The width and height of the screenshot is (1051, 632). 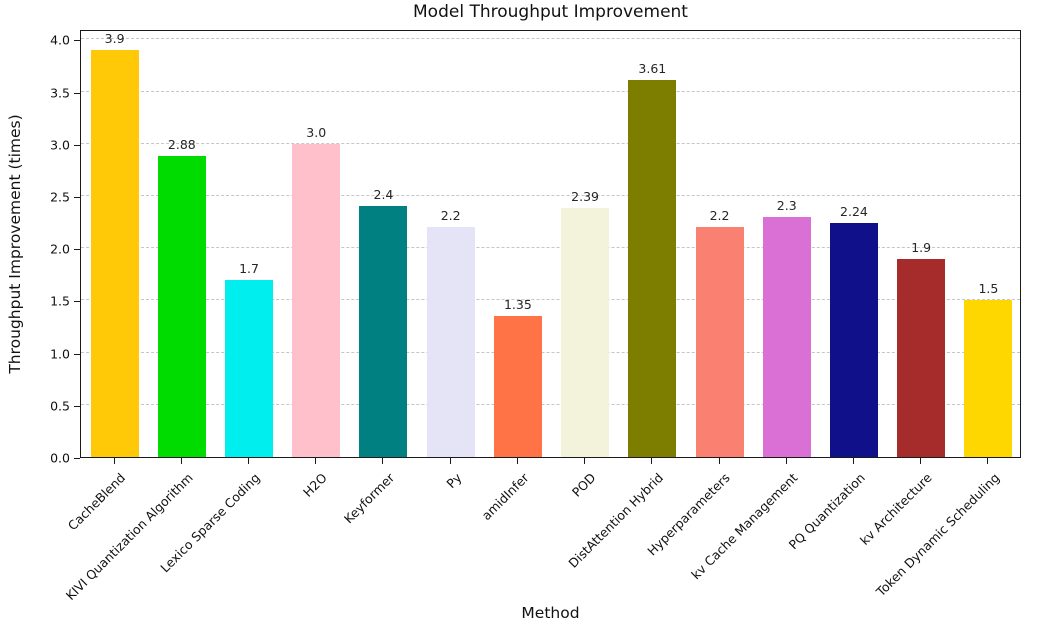 I want to click on bar-value-label: 2.39, so click(x=585, y=196).